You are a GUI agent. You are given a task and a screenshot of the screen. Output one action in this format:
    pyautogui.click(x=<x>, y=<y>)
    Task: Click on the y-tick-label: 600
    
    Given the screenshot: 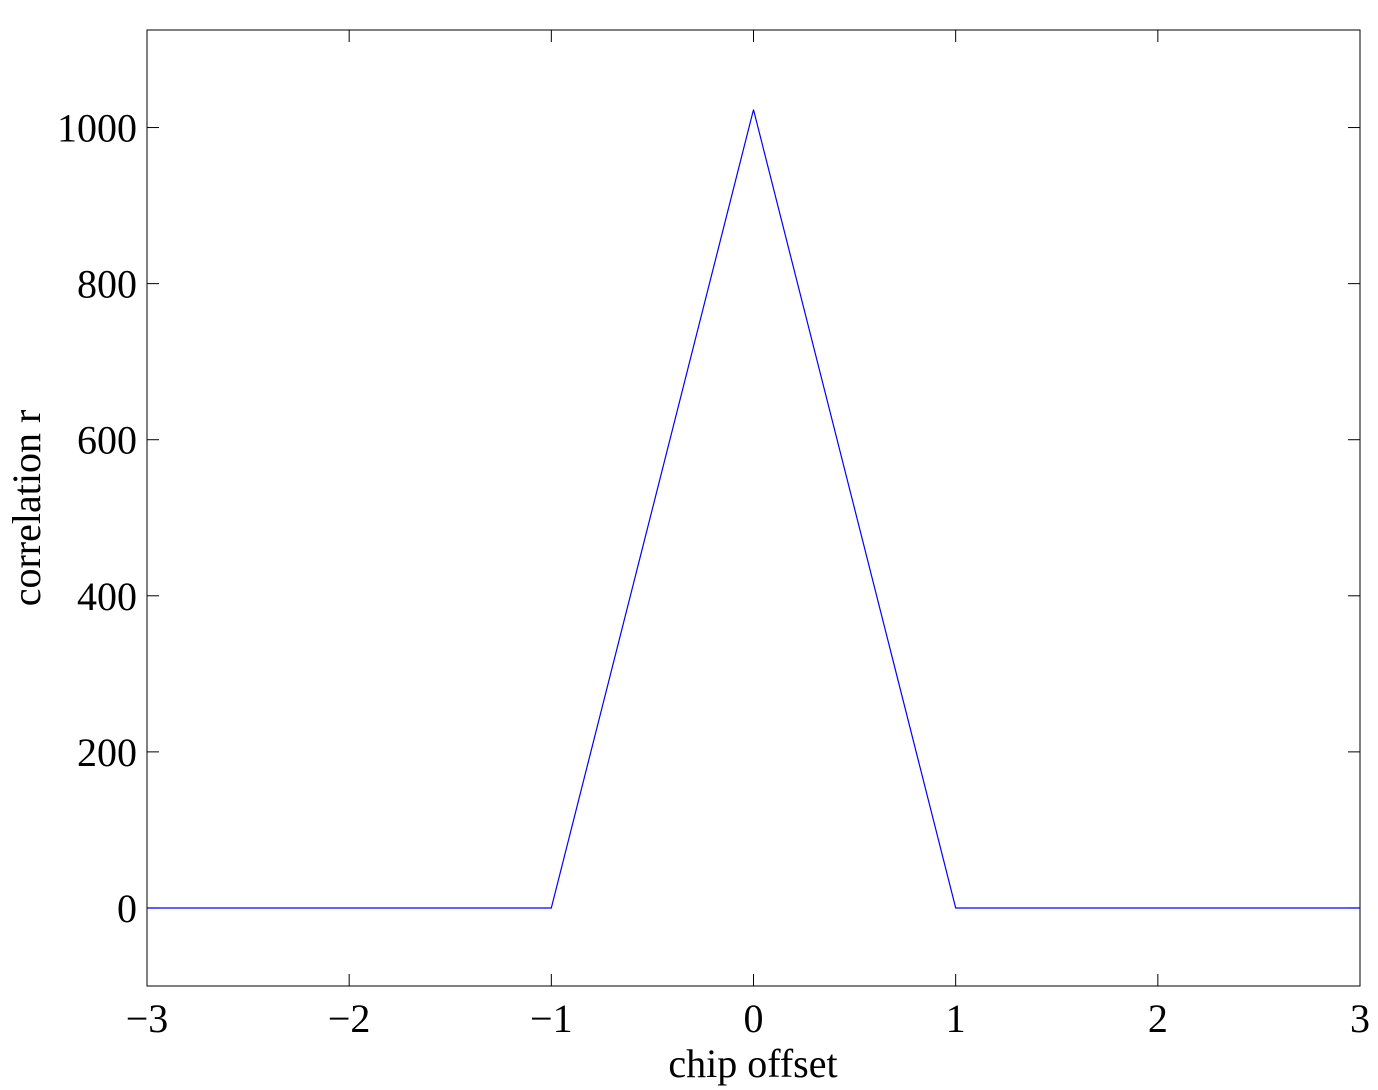 What is the action you would take?
    pyautogui.click(x=107, y=440)
    